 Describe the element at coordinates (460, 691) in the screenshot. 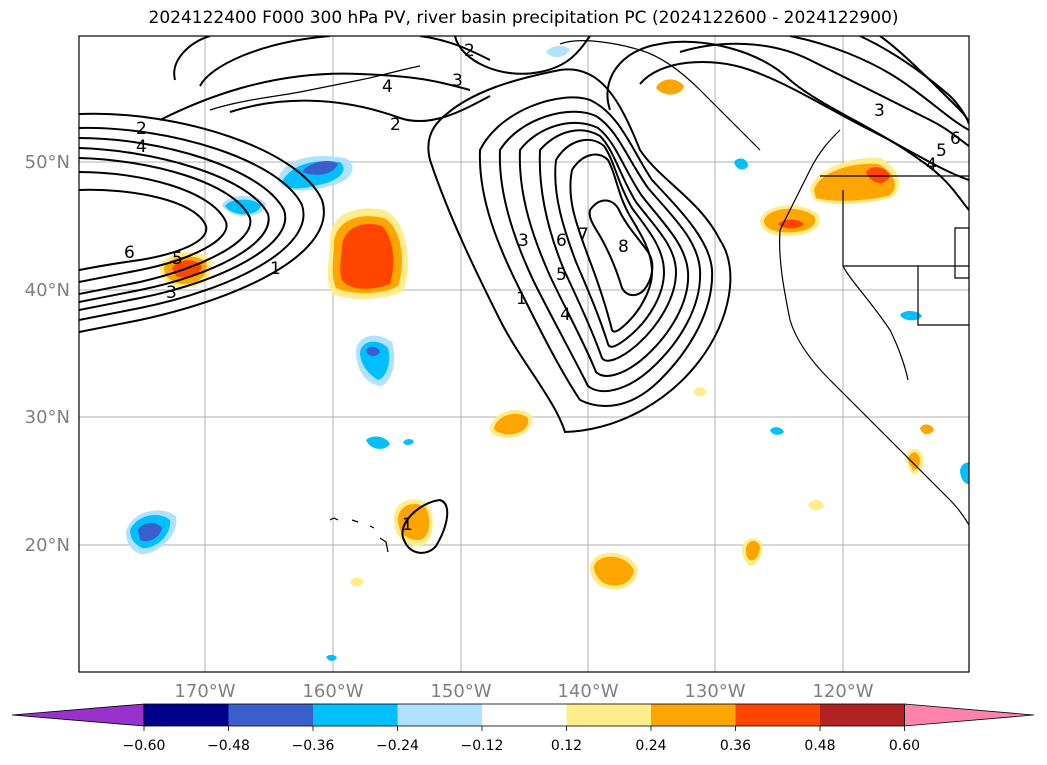

I see `lon-label: 150°W` at that location.